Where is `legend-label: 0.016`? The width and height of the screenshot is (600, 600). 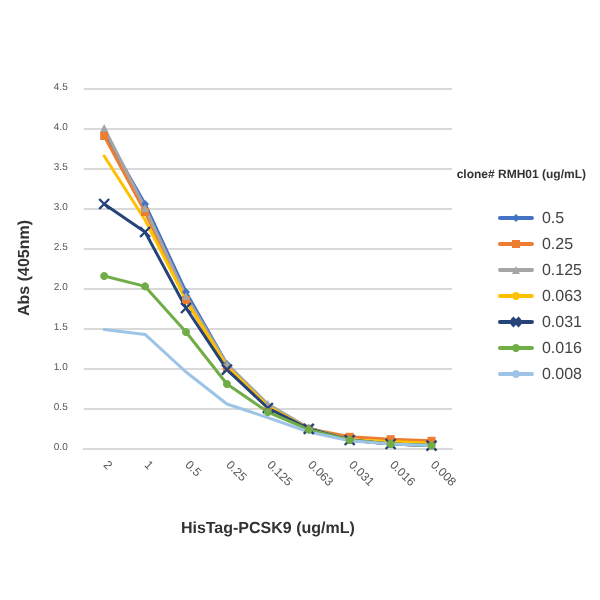 legend-label: 0.016 is located at coordinates (562, 348).